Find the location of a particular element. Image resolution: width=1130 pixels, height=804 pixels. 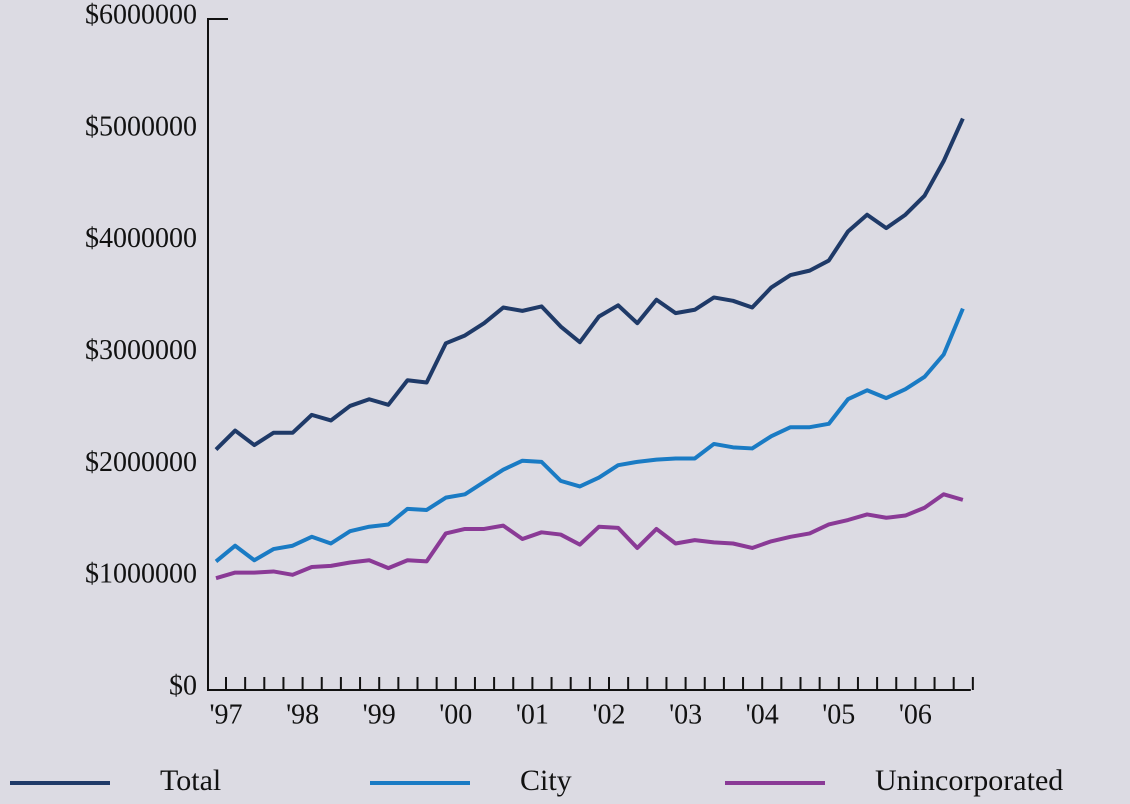

y-tick-label: $5000000 is located at coordinates (141, 126).